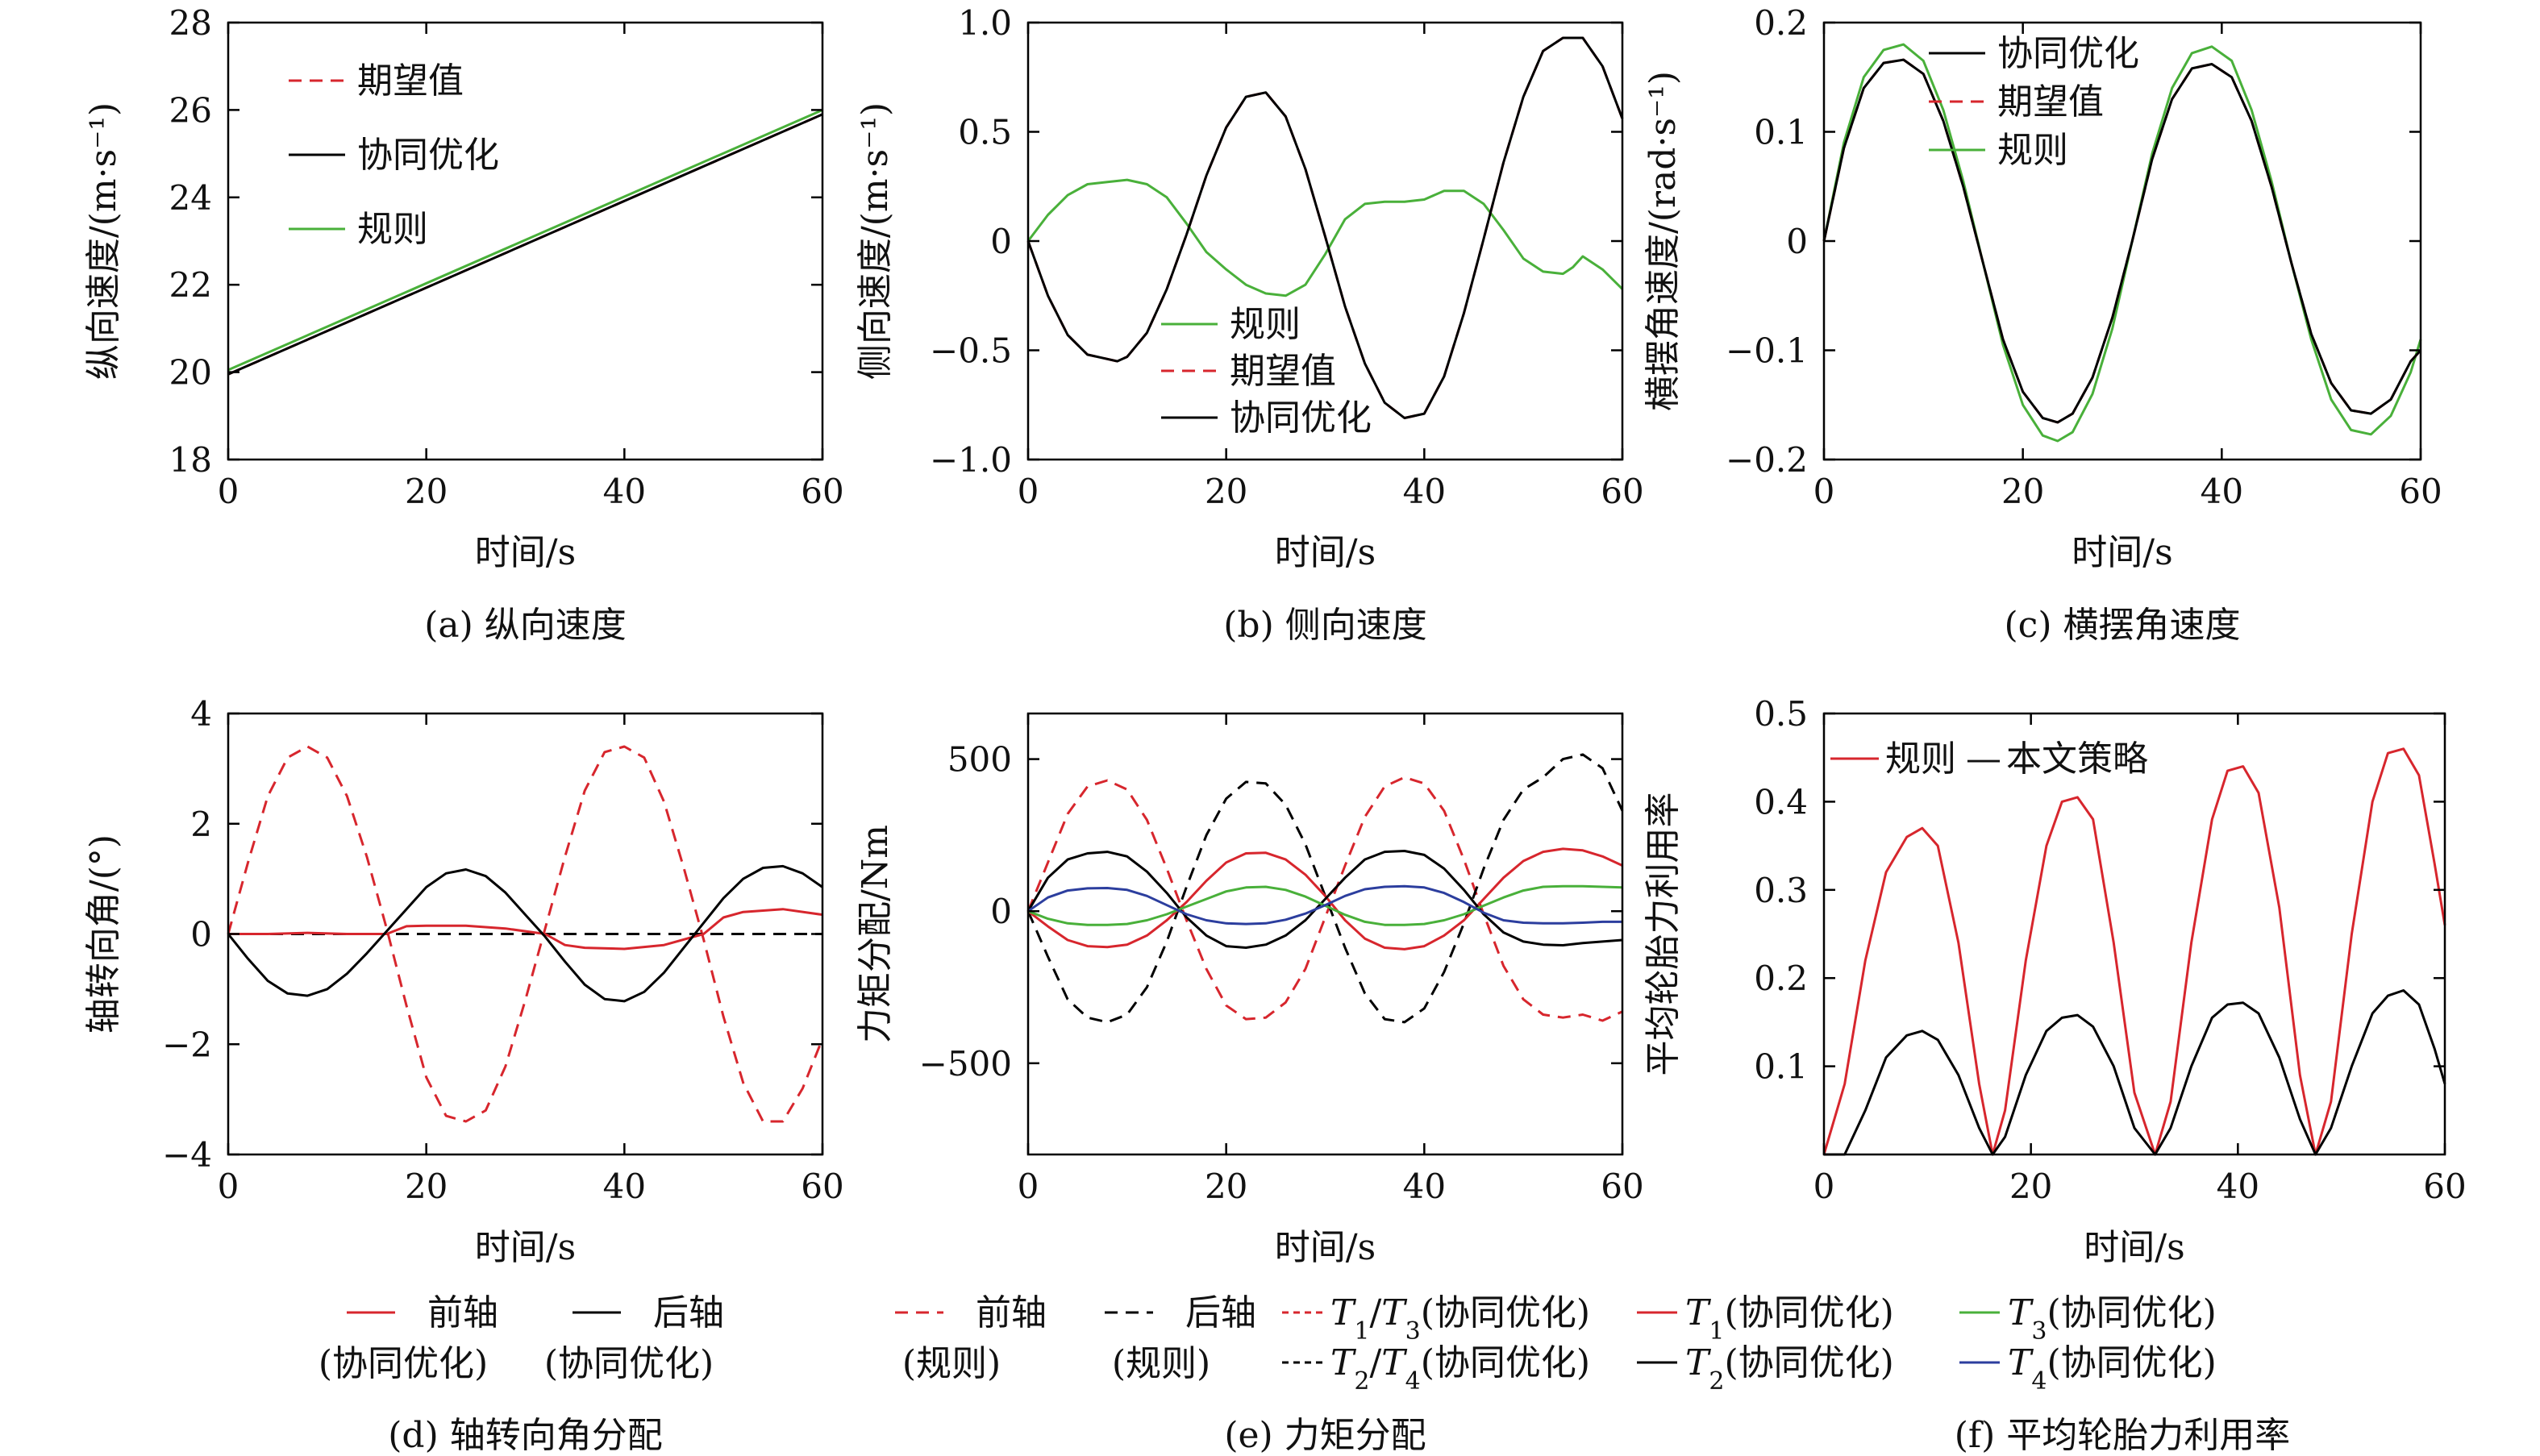  I want to click on panel-caption: (e) 力矩分配, so click(1325, 1435).